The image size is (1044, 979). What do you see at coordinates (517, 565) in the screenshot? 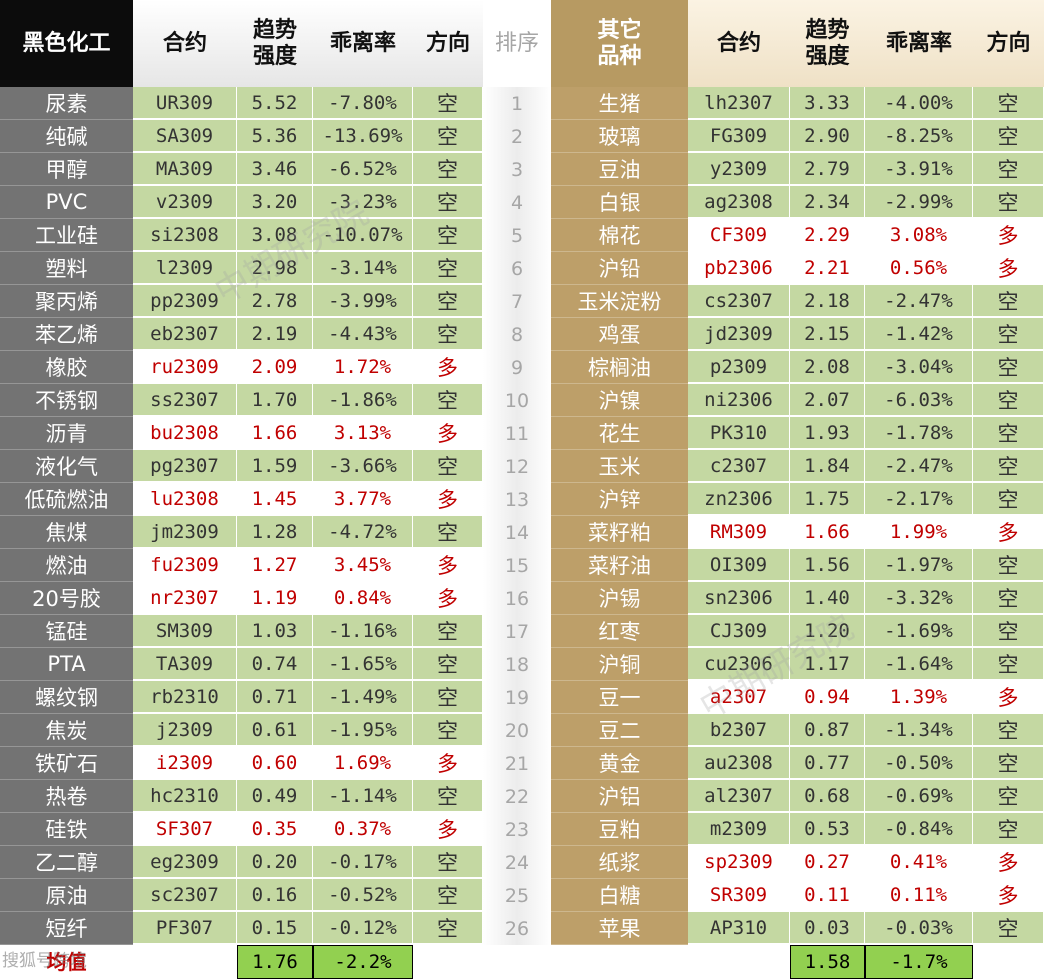
I see `rank-number: 15` at bounding box center [517, 565].